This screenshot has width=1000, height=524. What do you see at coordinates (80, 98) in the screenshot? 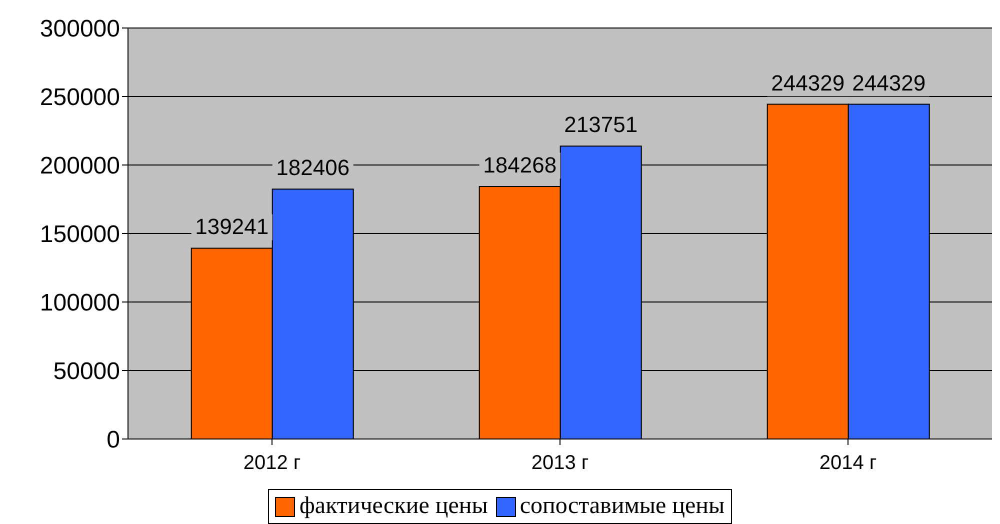
I see `y-tick-label: 250000` at bounding box center [80, 98].